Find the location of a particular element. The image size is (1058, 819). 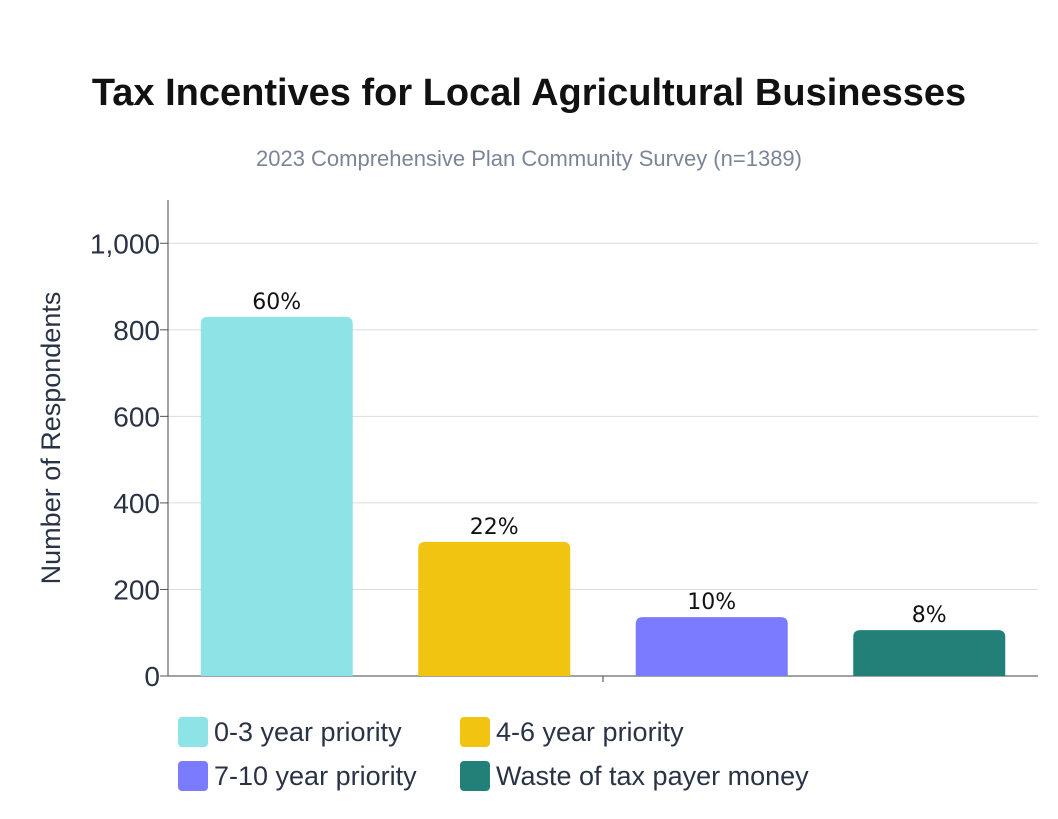

y-tick-label: 600 is located at coordinates (136, 416).